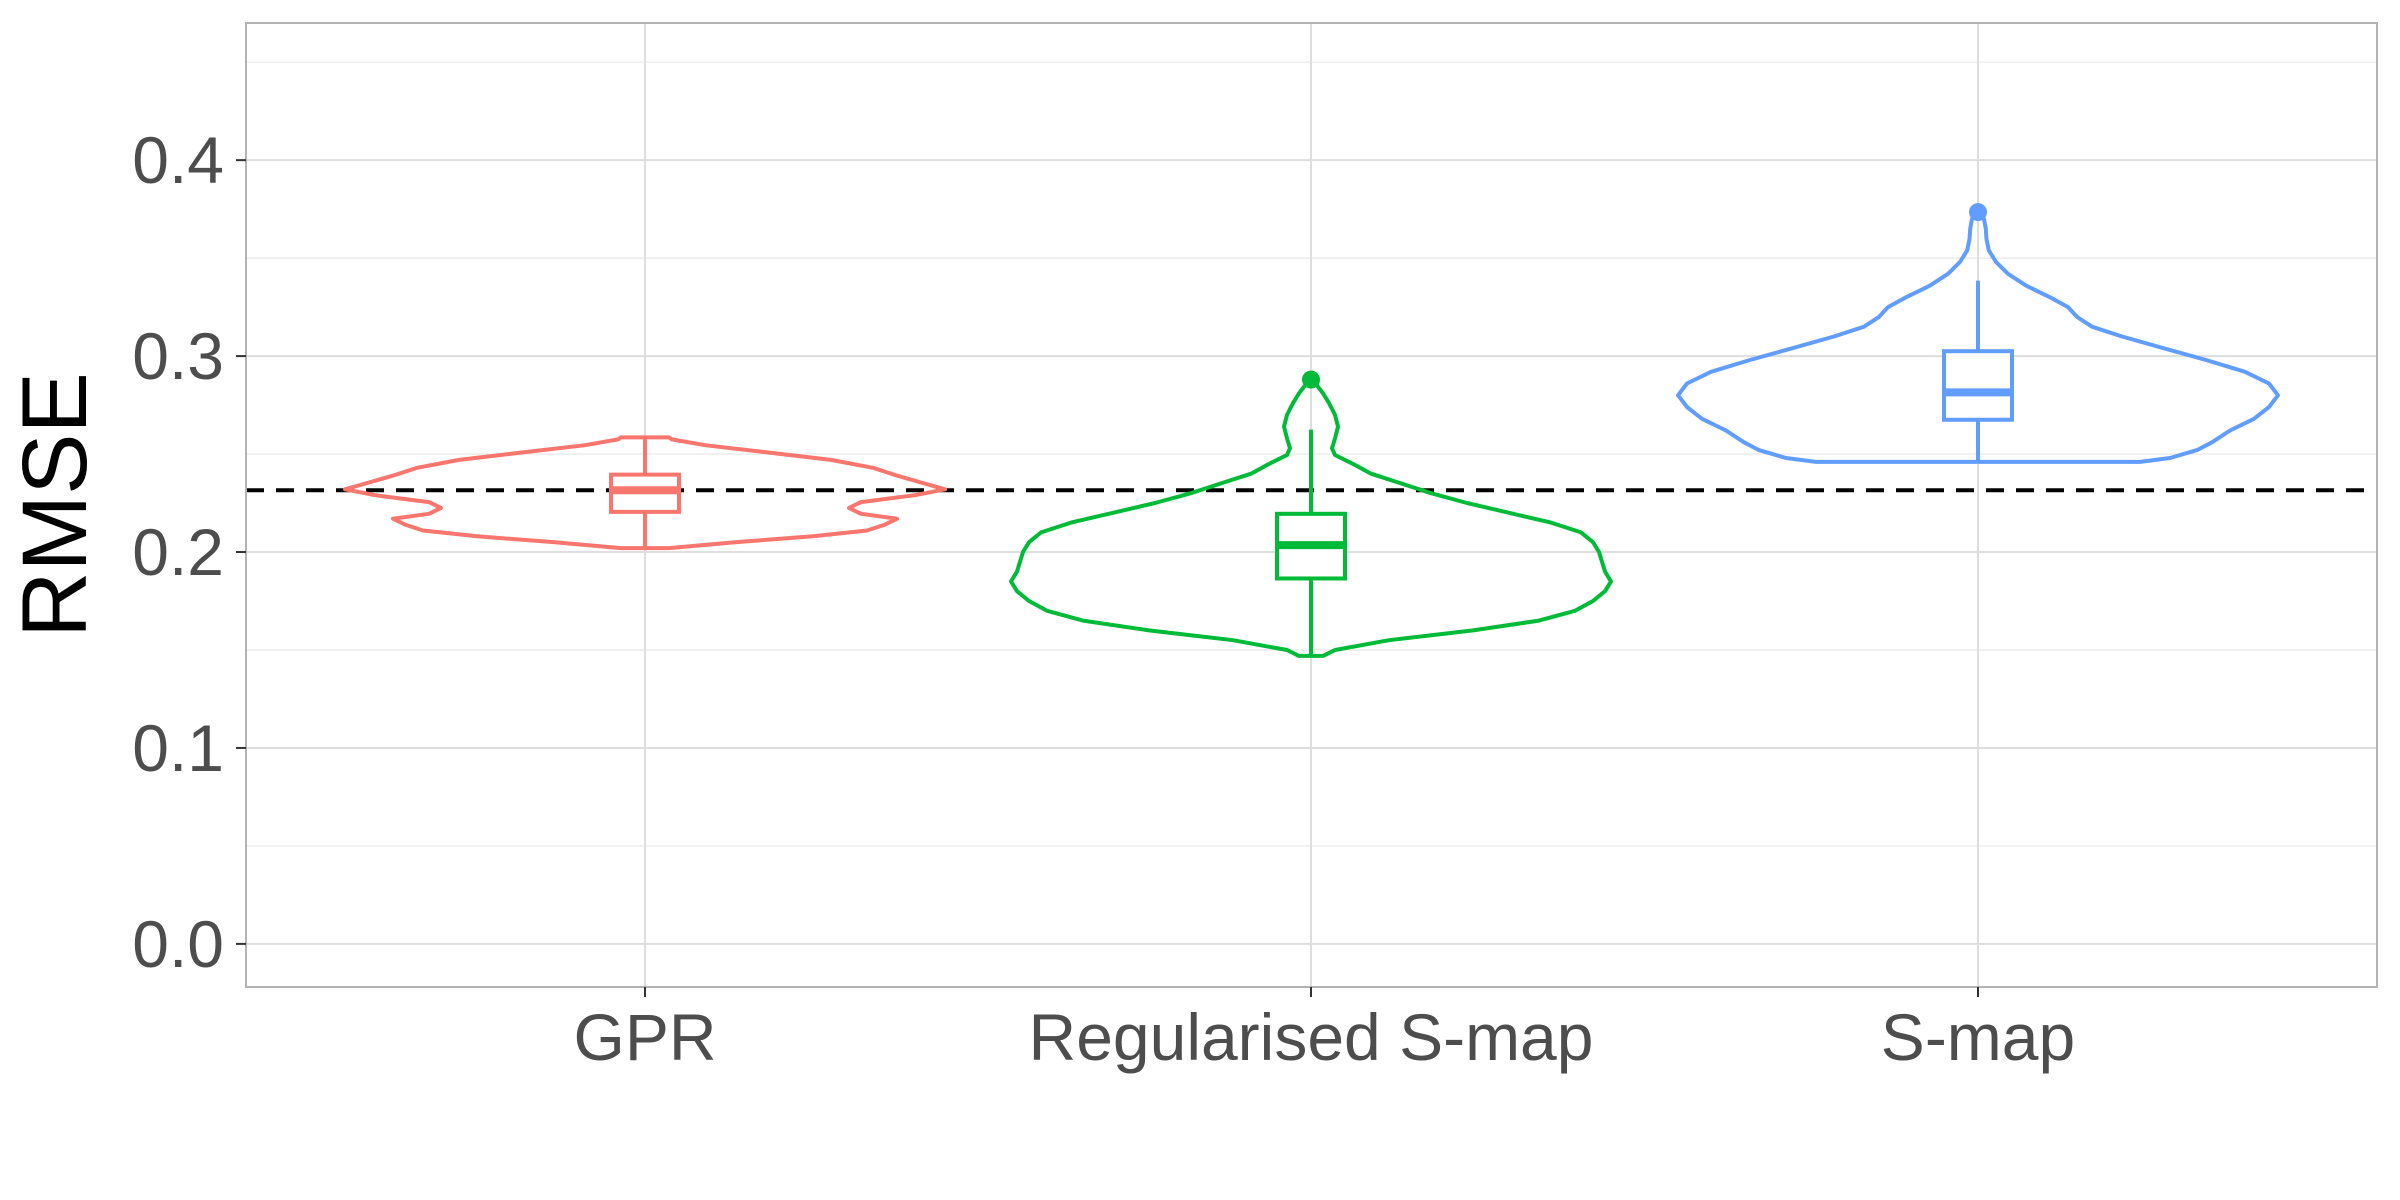  Describe the element at coordinates (55, 505) in the screenshot. I see `y-axis-title: RMSE` at that location.